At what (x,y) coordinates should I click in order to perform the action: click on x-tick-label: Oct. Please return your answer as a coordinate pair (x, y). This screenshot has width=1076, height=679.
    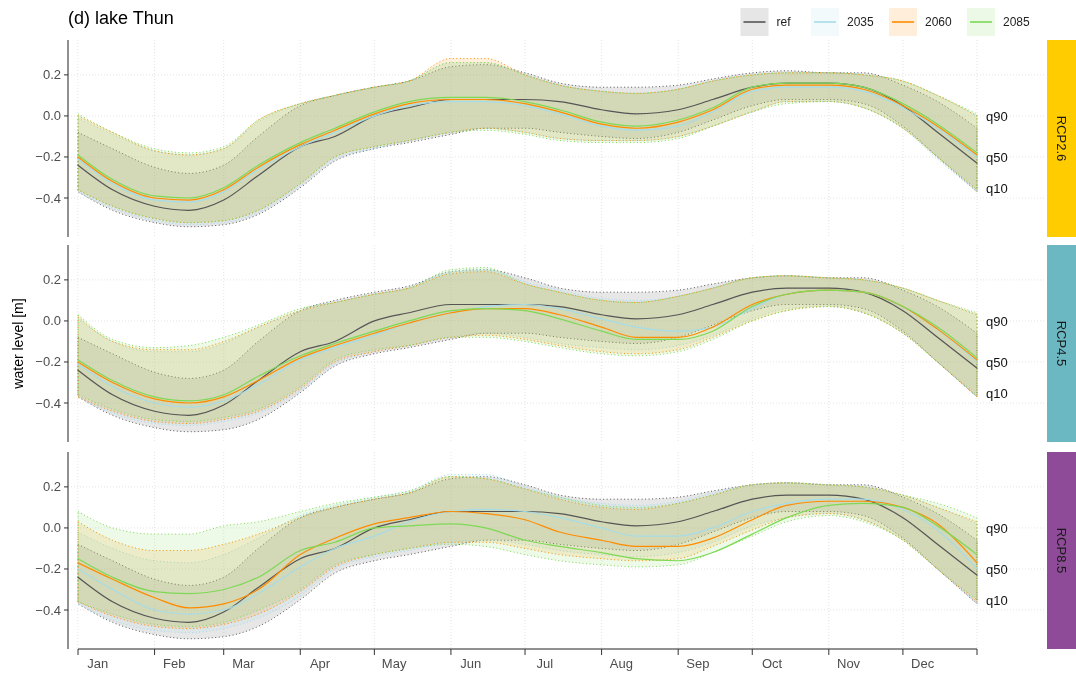
    Looking at the image, I should click on (772, 663).